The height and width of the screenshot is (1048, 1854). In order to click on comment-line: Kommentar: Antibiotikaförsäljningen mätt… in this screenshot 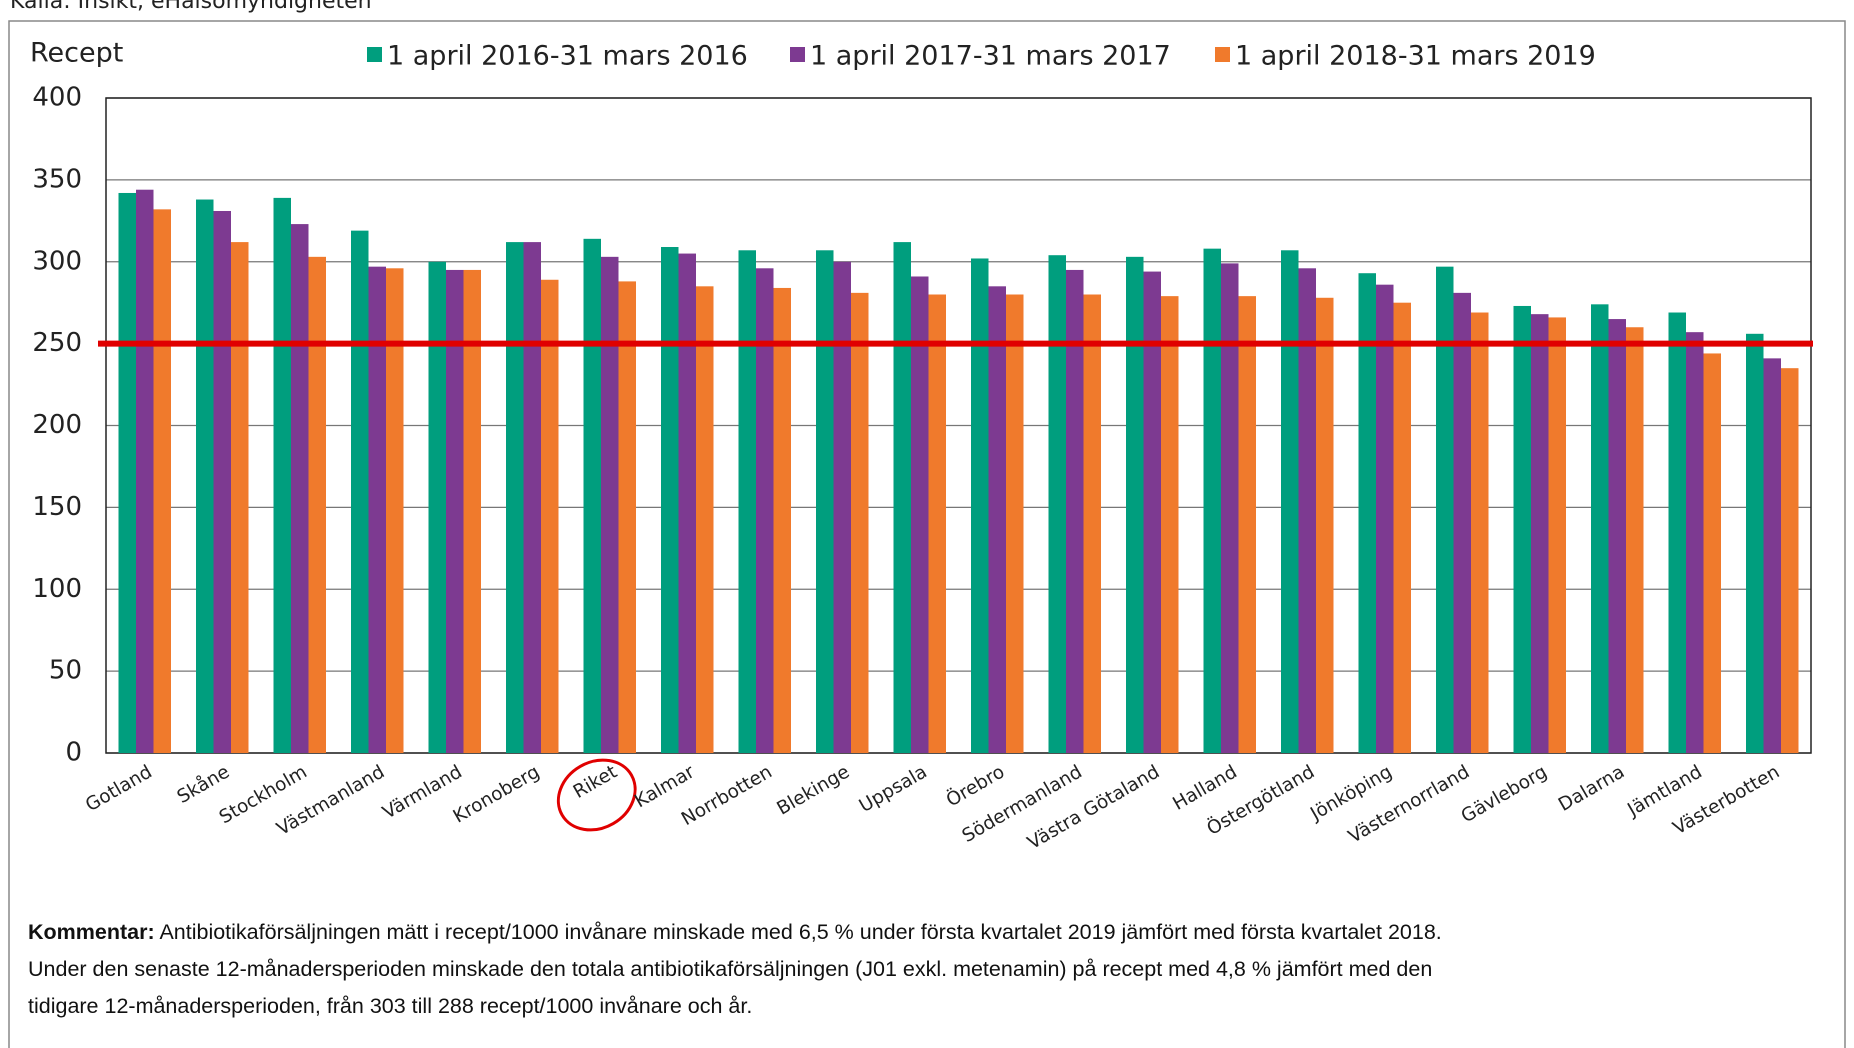, I will do `click(735, 932)`.